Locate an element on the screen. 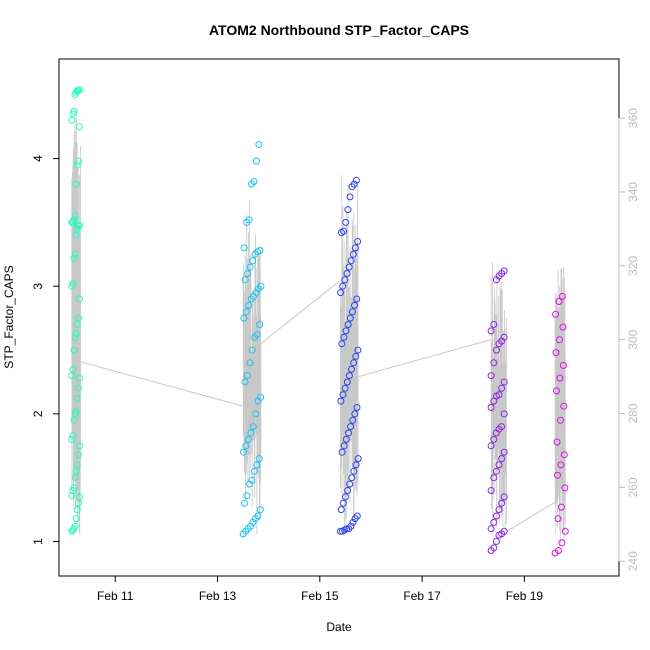 Image resolution: width=650 pixels, height=650 pixels. y-tick-label: 1 is located at coordinates (38, 541).